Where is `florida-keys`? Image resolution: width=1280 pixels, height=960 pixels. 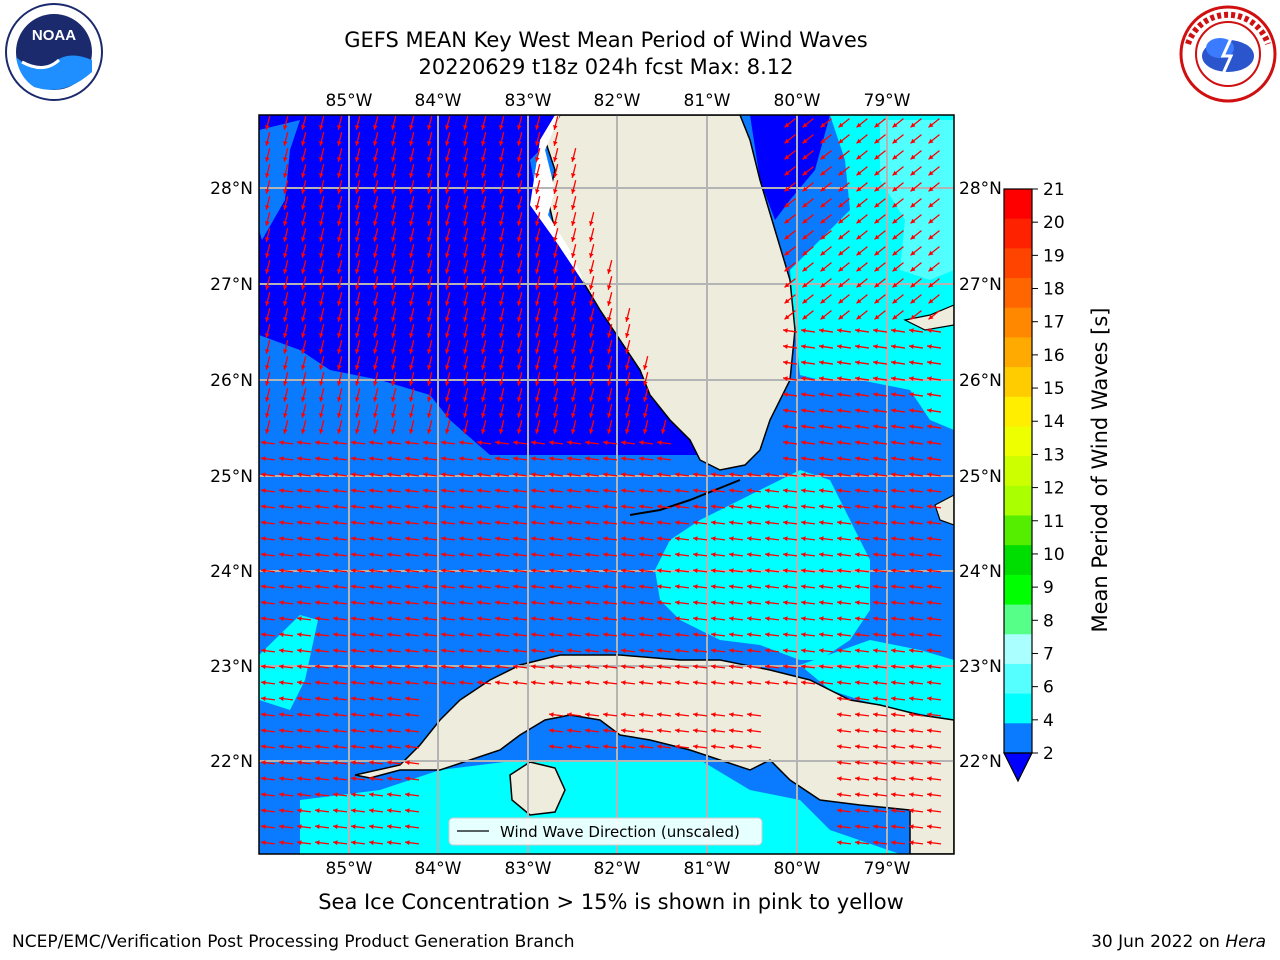
florida-keys is located at coordinates (685, 497).